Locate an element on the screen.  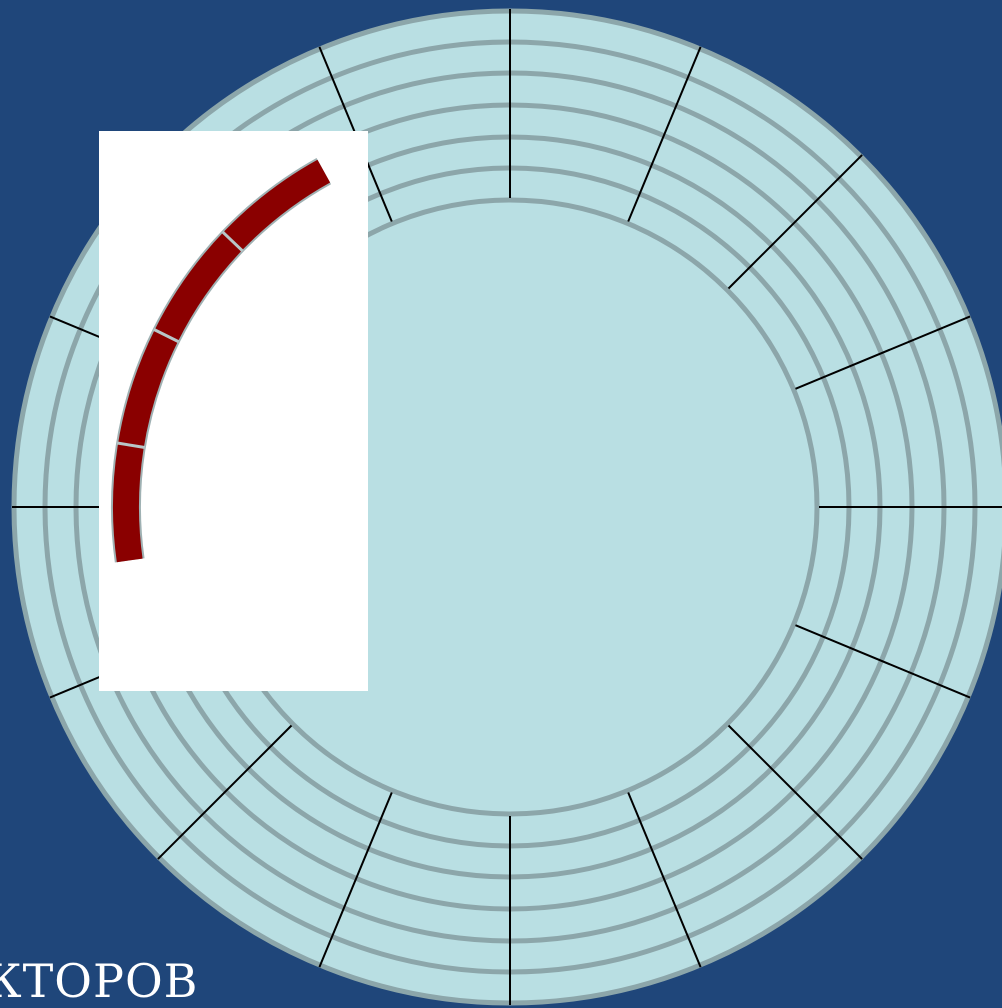
highlighted-sector-arc is located at coordinates (221, 360).